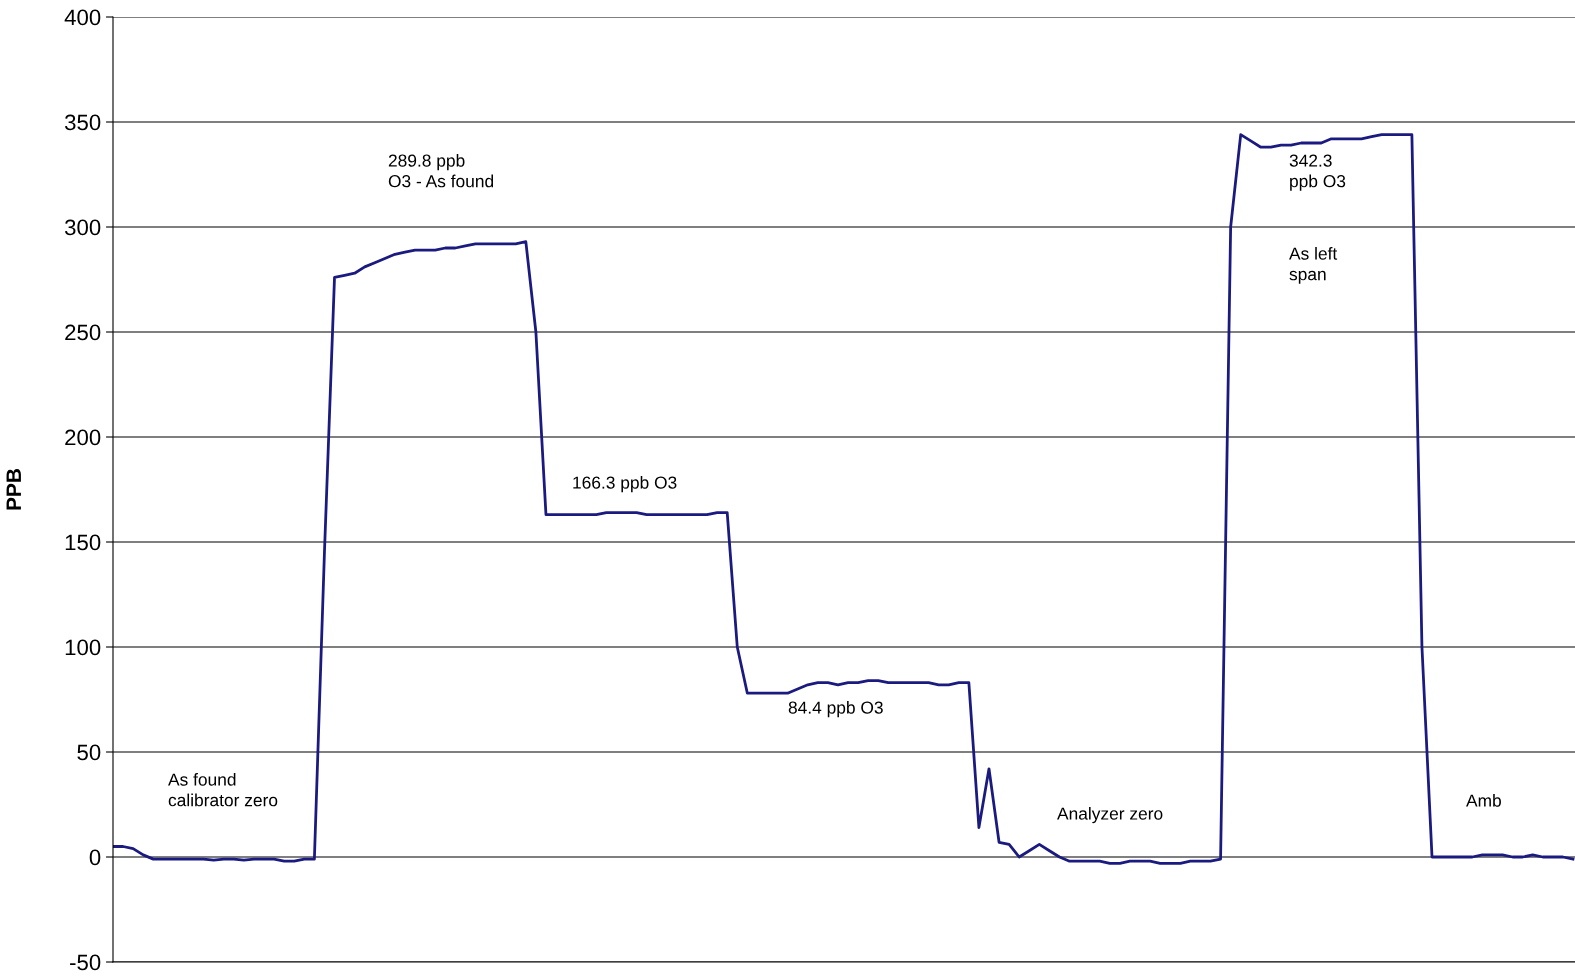 The image size is (1575, 980). Describe the element at coordinates (835, 709) in the screenshot. I see `annotation: 84.4 ppb O3` at that location.